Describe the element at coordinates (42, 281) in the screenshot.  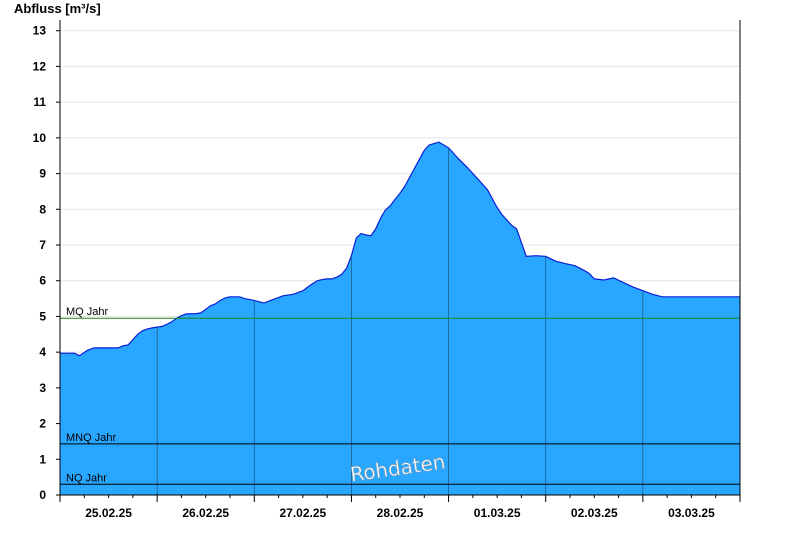
I see `y-tick-label: 6` at that location.